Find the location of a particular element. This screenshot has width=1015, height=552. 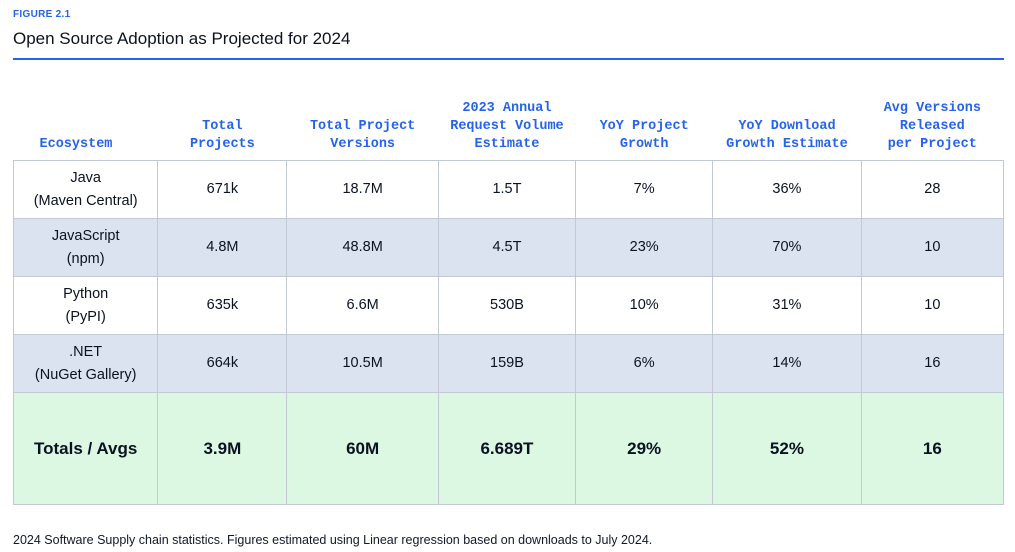

header-line: Request Volume is located at coordinates (507, 126).